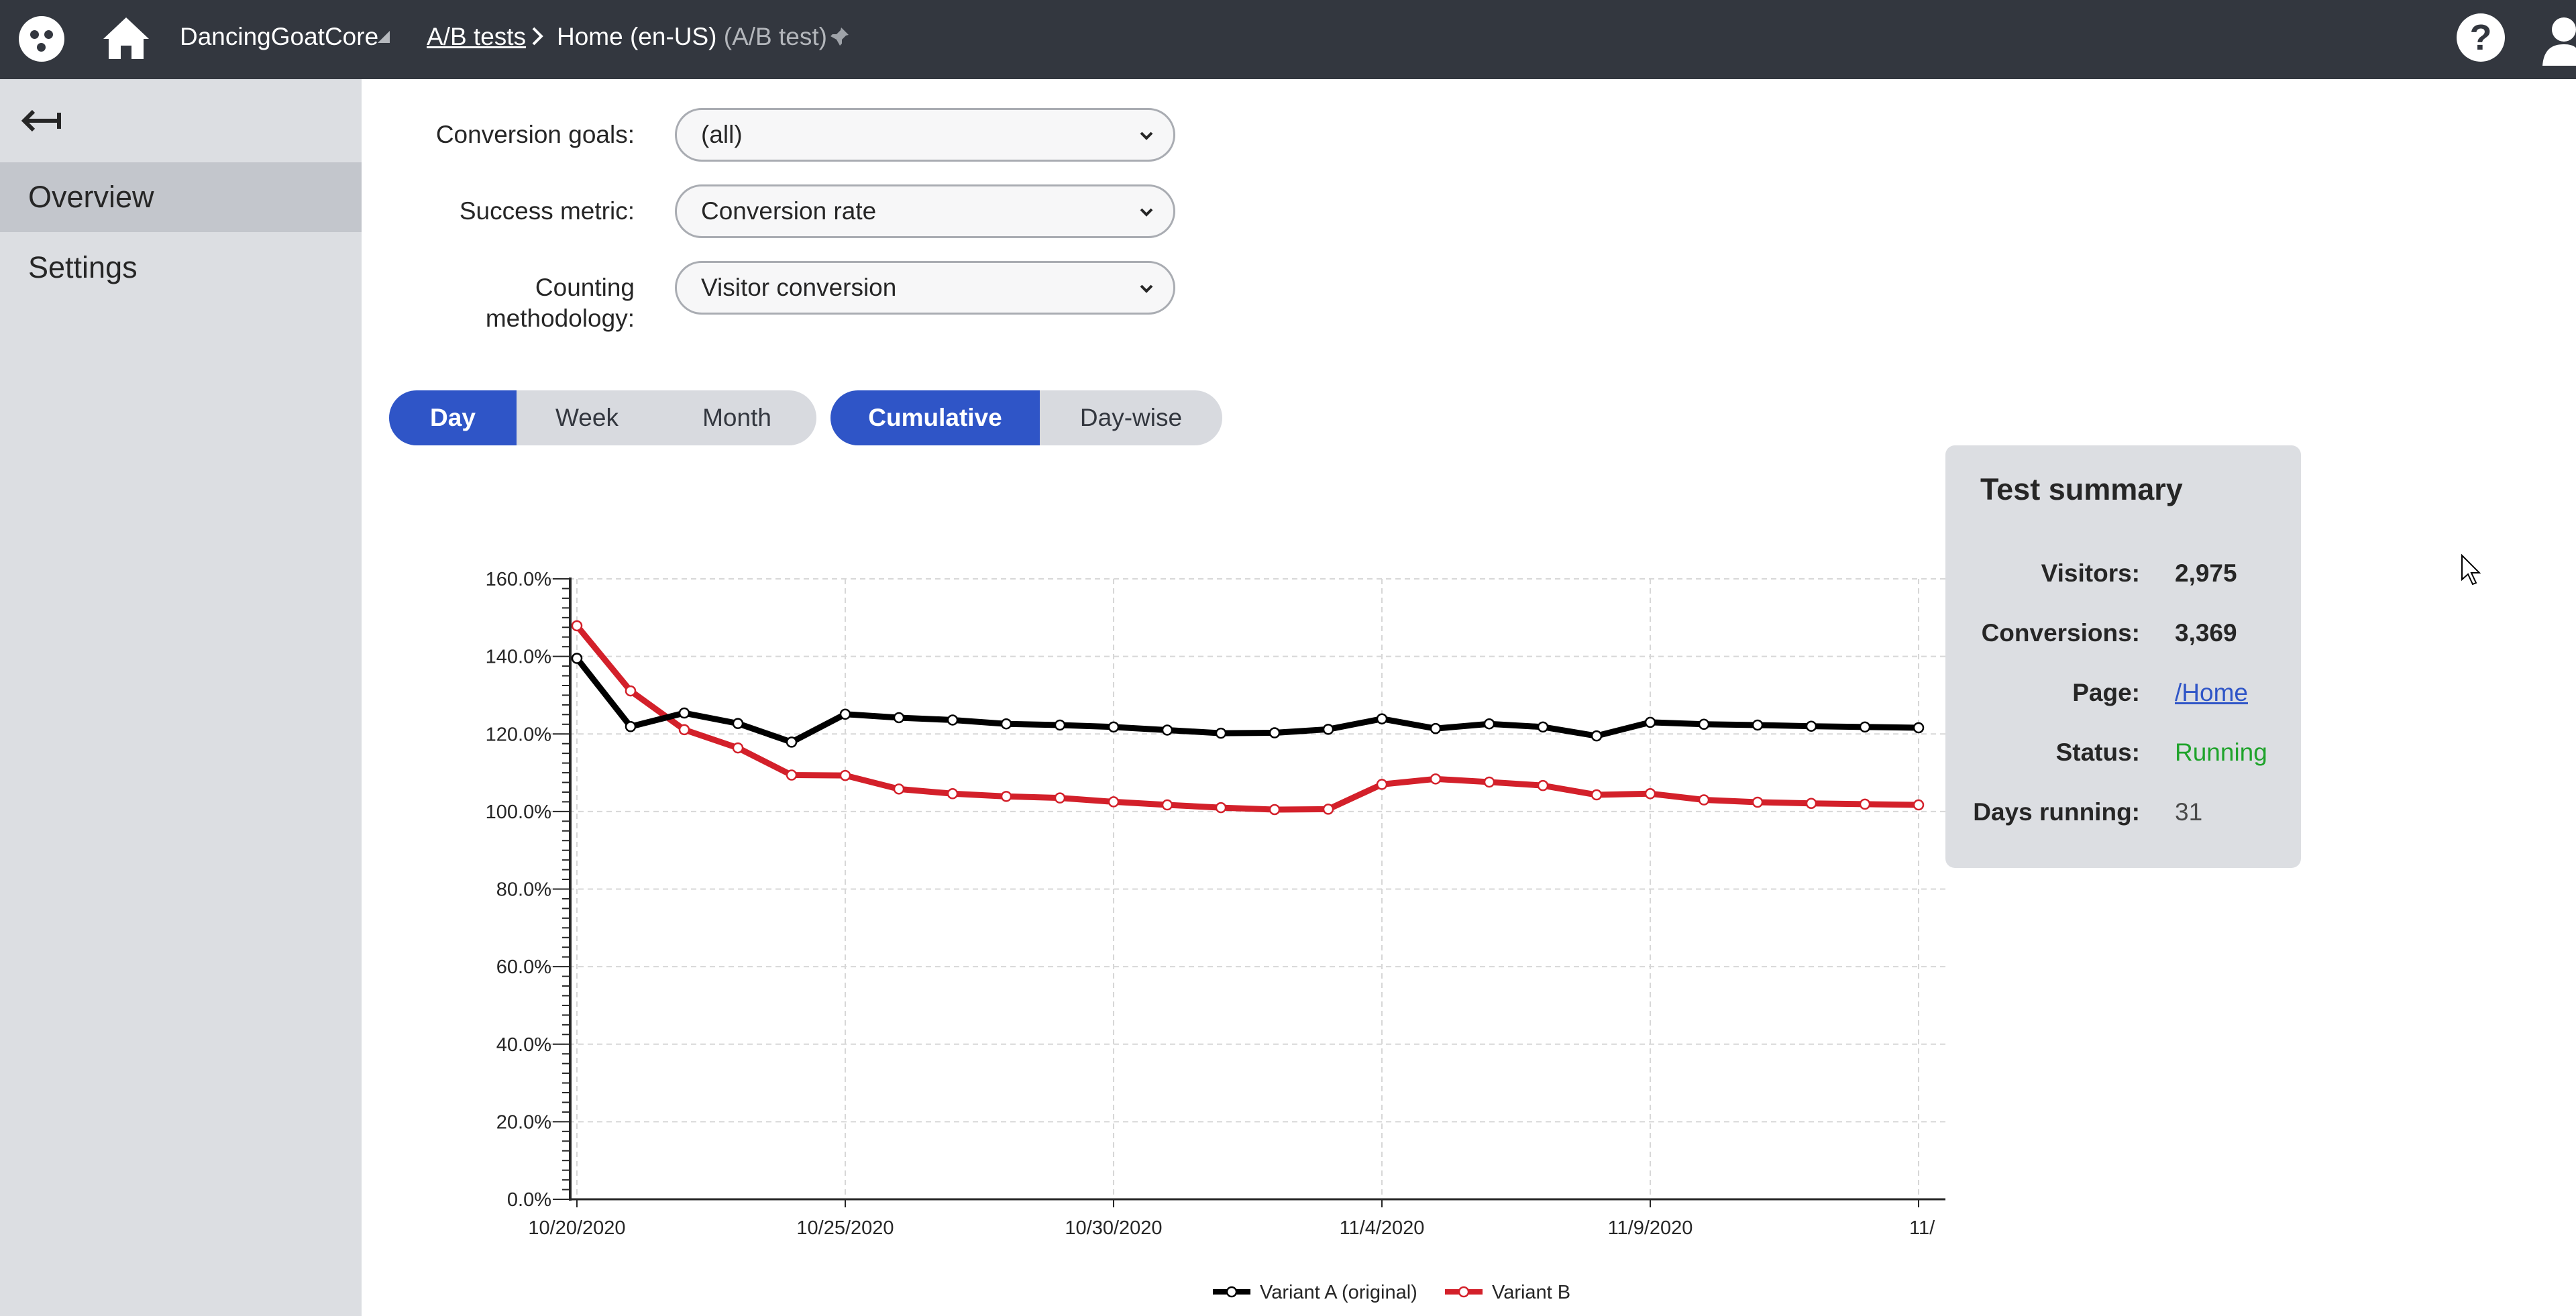 This screenshot has width=2576, height=1316. Describe the element at coordinates (477, 36) in the screenshot. I see `breadcrumb-ab-tests-link: A/B tests` at that location.